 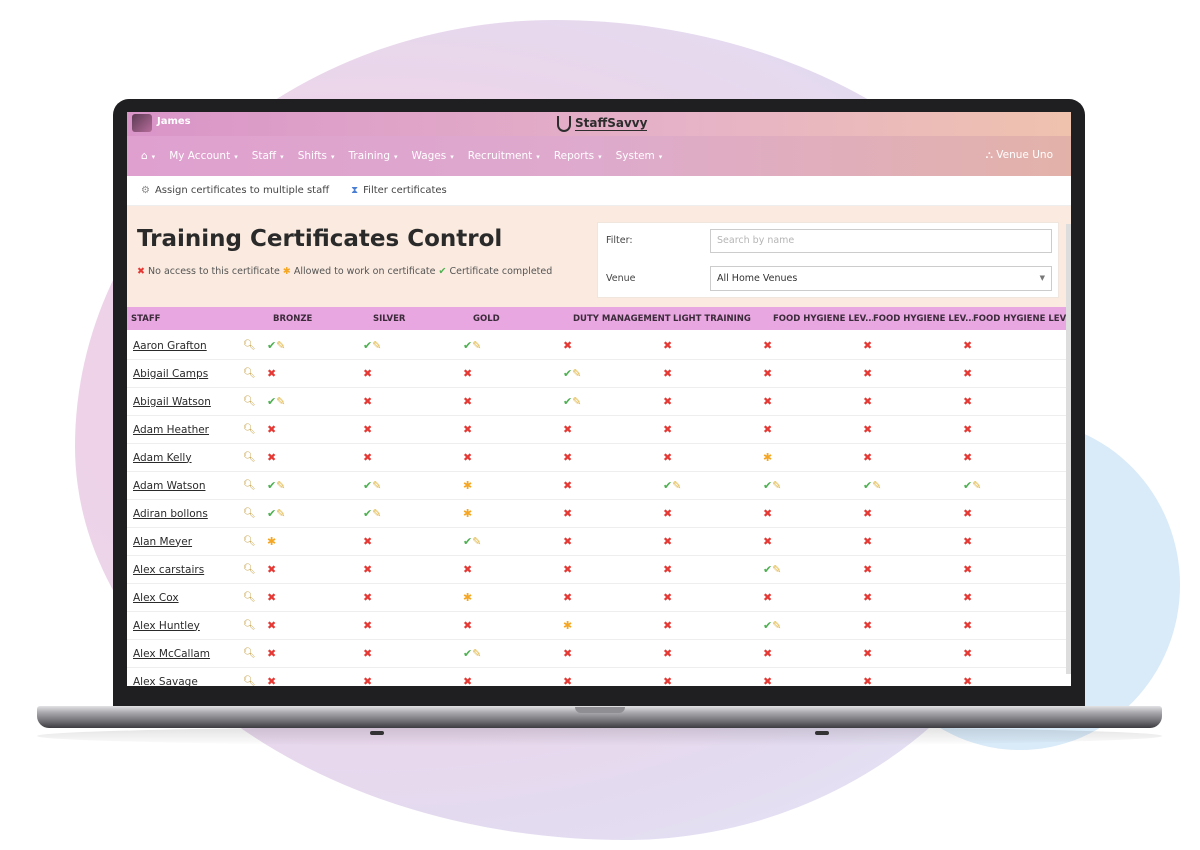 What do you see at coordinates (146, 318) in the screenshot?
I see `column-header: STAFF` at bounding box center [146, 318].